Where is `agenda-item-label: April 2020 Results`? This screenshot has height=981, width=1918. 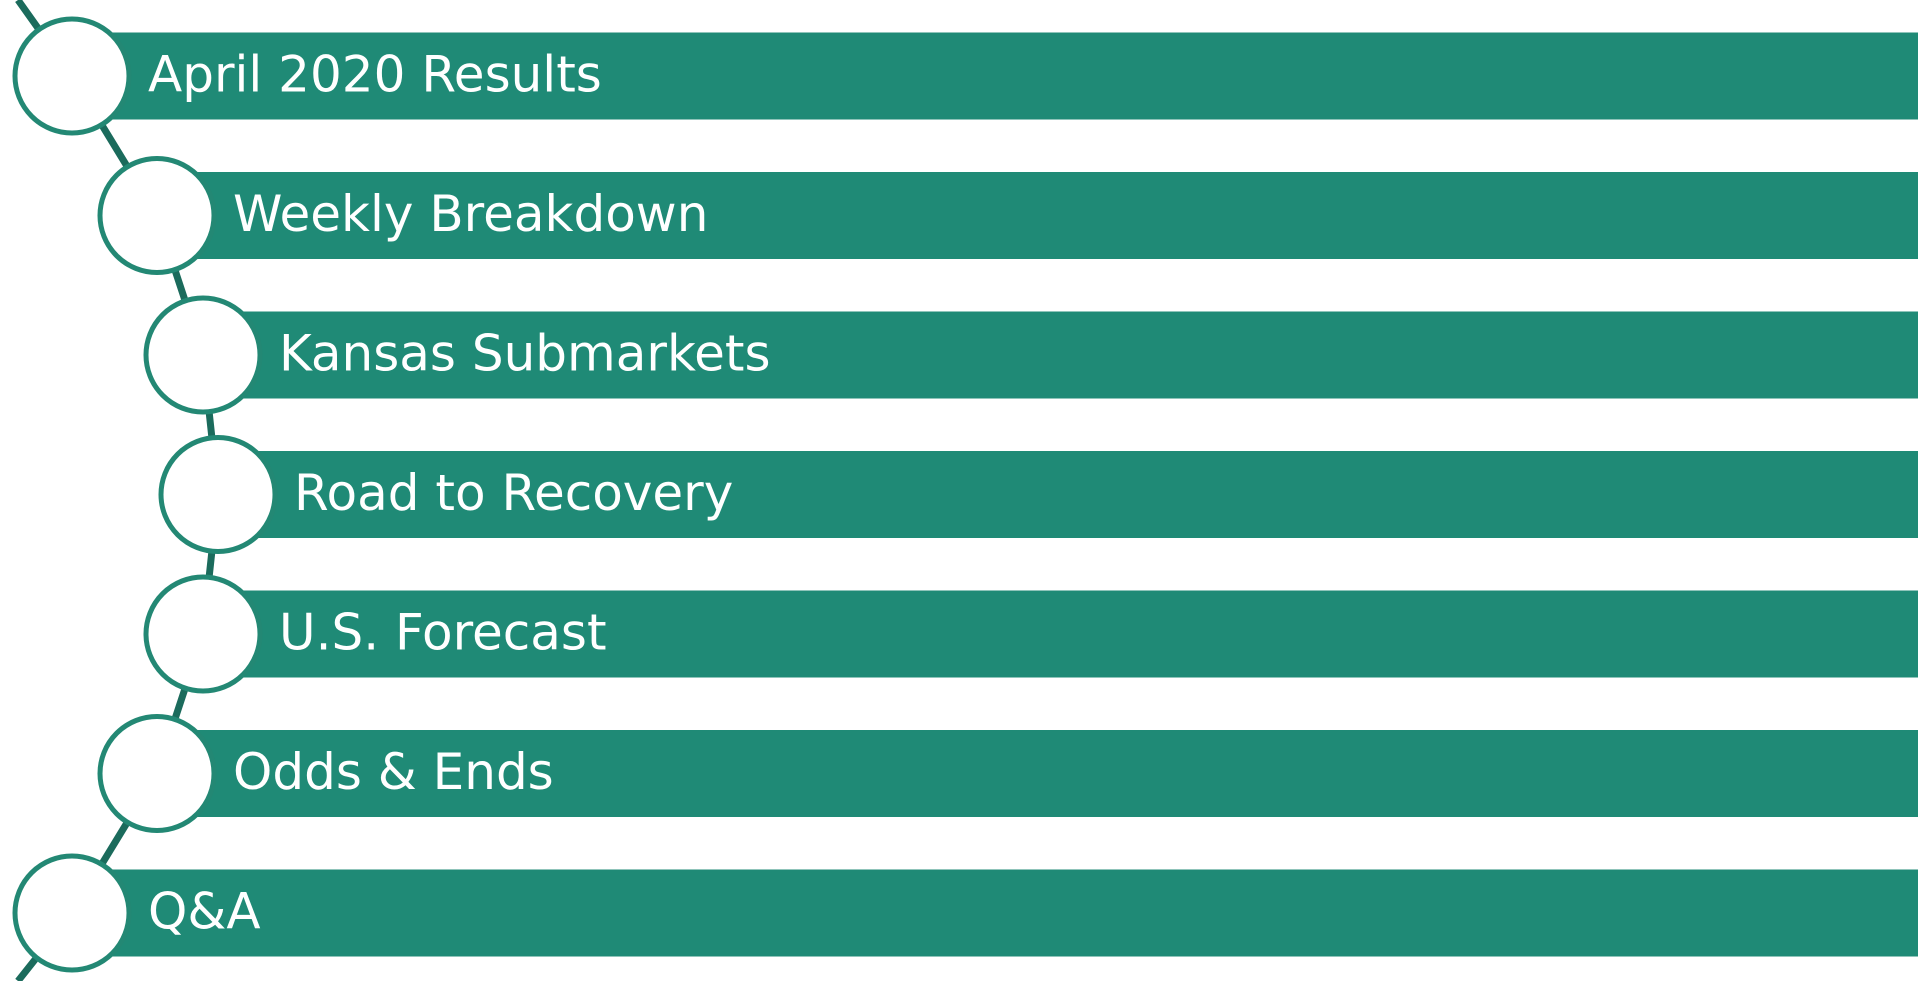
agenda-item-label: April 2020 Results is located at coordinates (375, 75).